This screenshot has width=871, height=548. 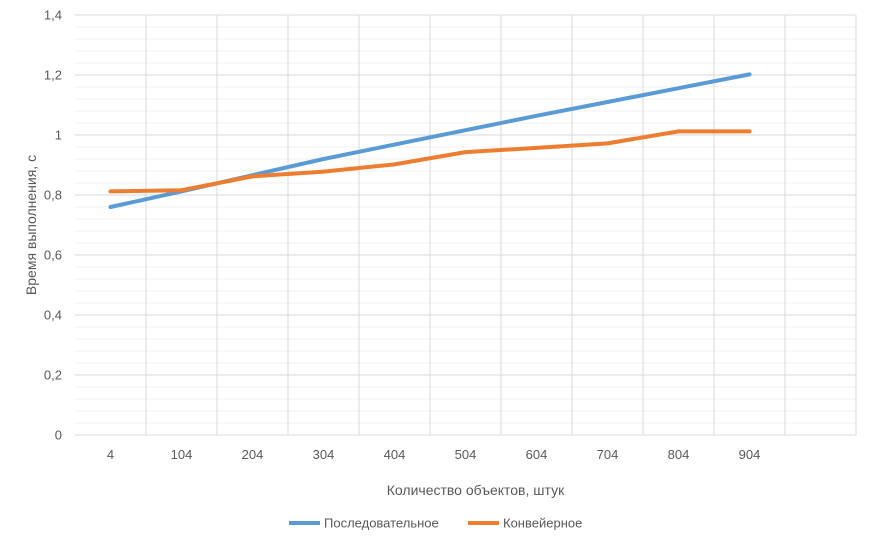 I want to click on y-axis-ticks: 0 0,2 0,4 0,6 0,8 1 1,2 1,4, so click(x=53, y=225).